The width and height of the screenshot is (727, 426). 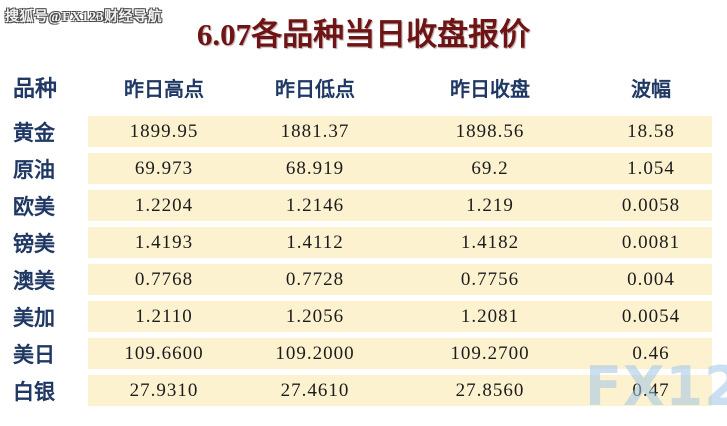 I want to click on range-value: 18.58, so click(x=651, y=131).